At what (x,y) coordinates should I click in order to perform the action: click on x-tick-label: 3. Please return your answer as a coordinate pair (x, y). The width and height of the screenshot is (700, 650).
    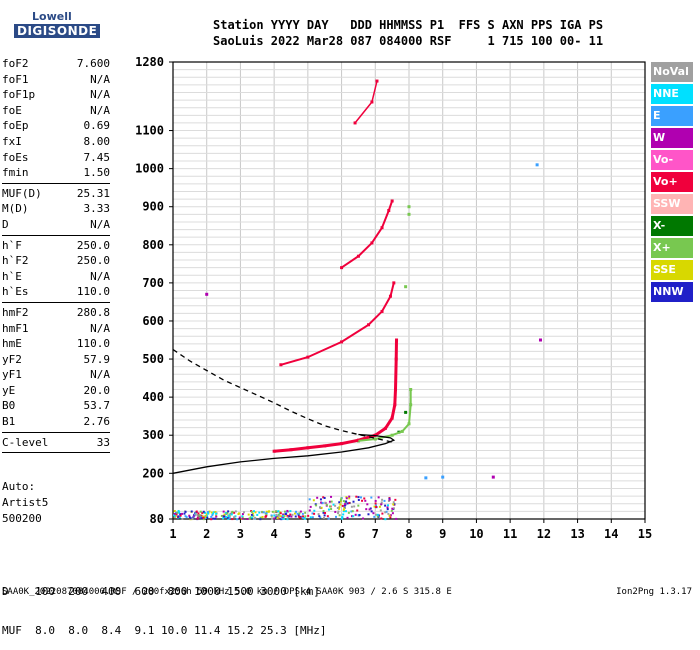
    Looking at the image, I should click on (240, 534).